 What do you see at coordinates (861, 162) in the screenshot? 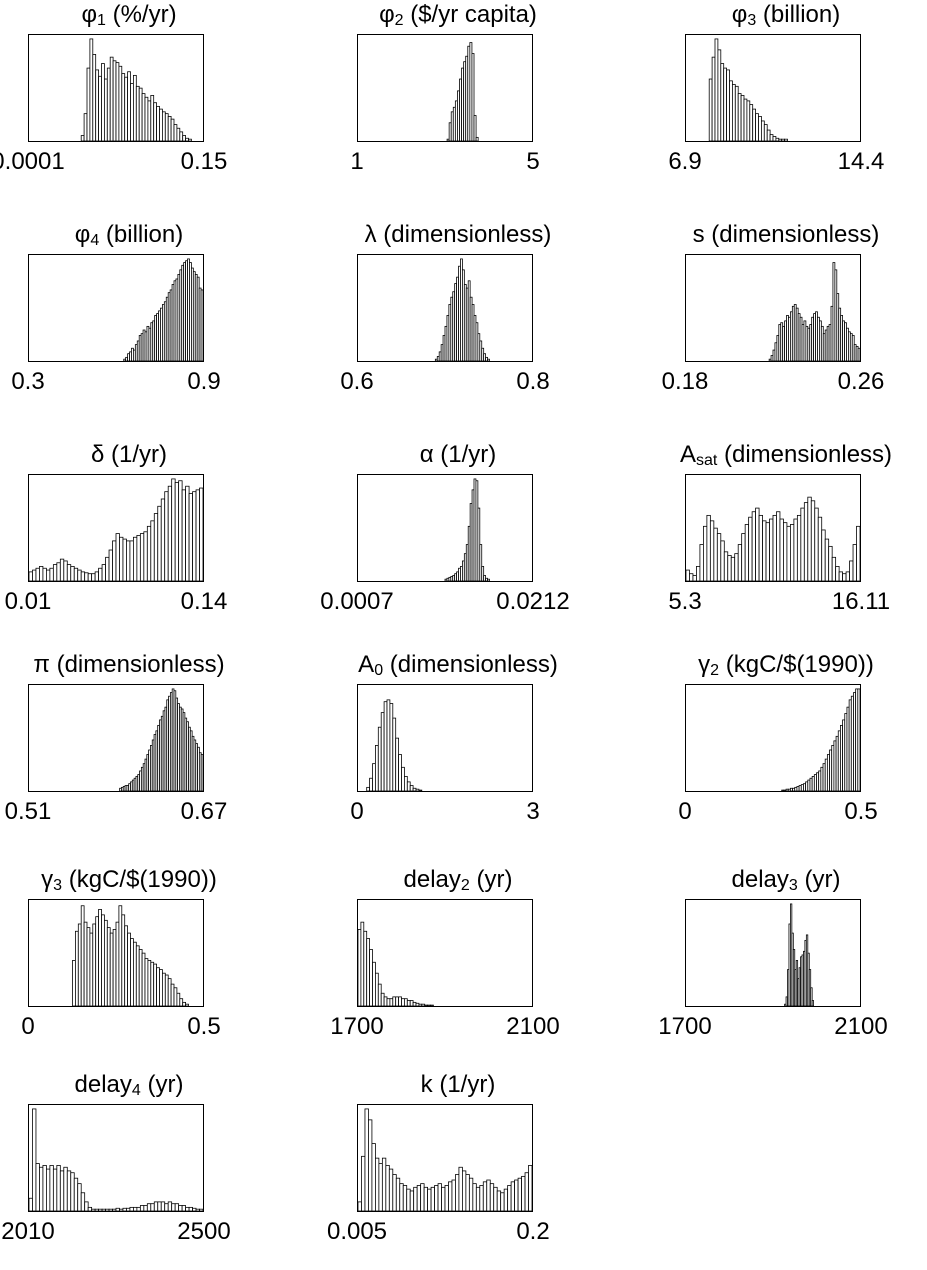
I see `x-tick-max: 14.4` at bounding box center [861, 162].